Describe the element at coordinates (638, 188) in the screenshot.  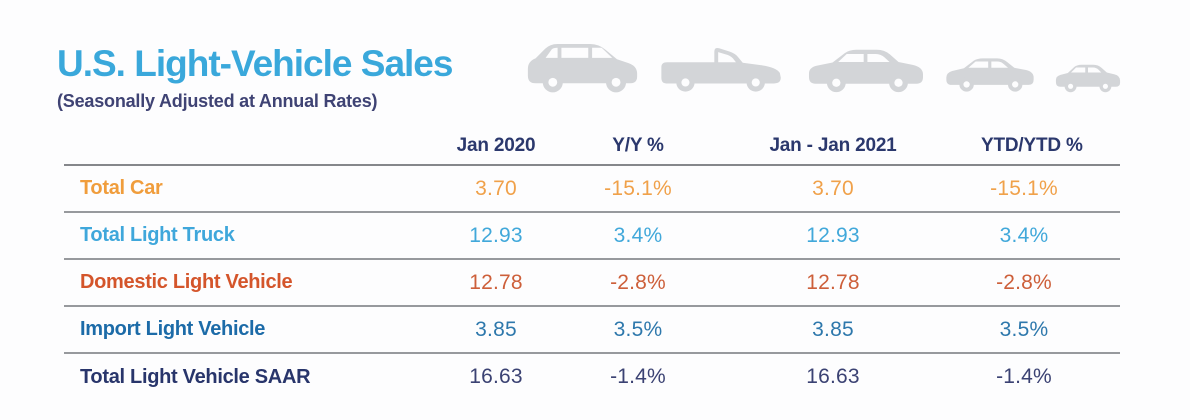
I see `cell-yoy: -15.1%` at that location.